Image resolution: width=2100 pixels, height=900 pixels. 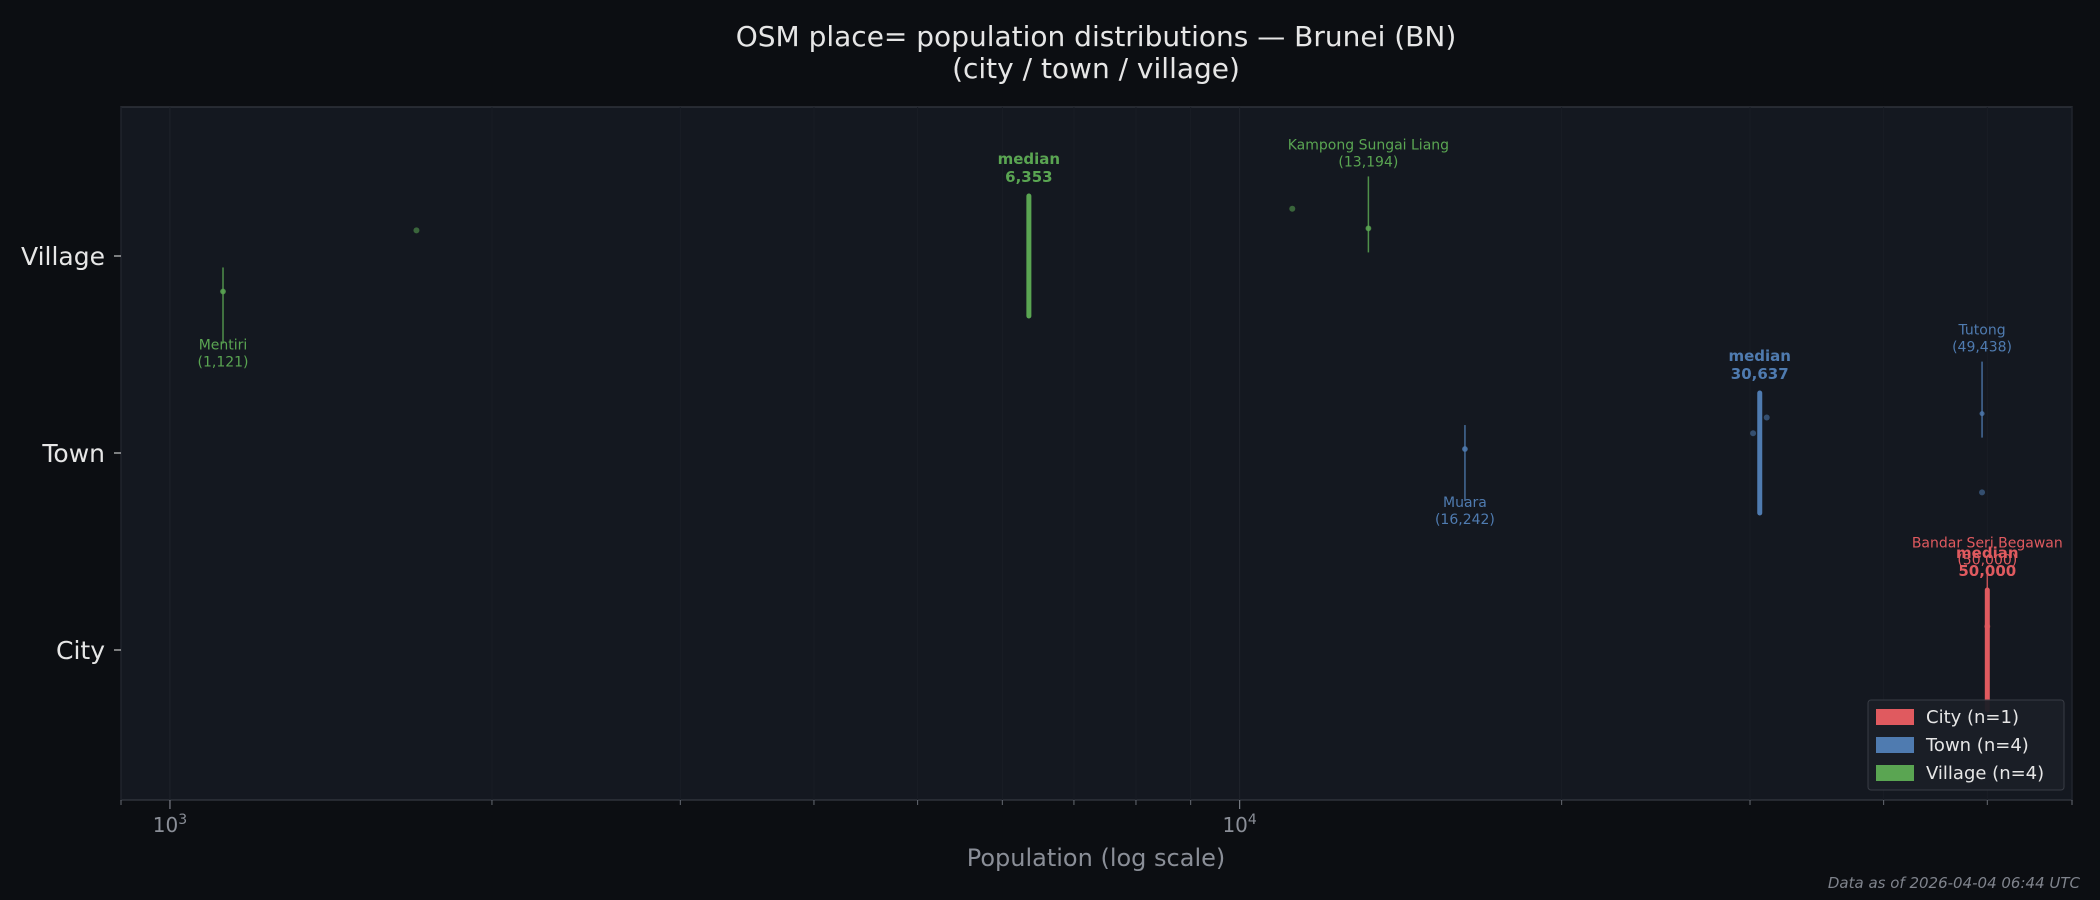 I want to click on x-axis: 103 104, so click(x=1096, y=818).